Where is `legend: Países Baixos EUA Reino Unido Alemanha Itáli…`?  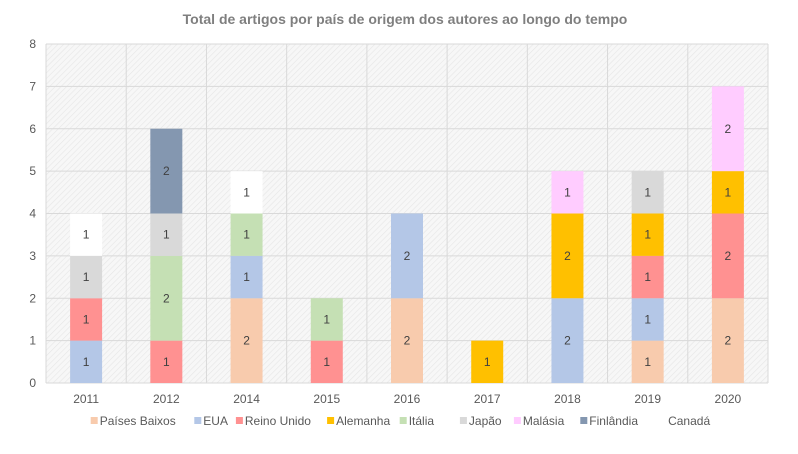
legend: Países Baixos EUA Reino Unido Alemanha Itáli… is located at coordinates (400, 421).